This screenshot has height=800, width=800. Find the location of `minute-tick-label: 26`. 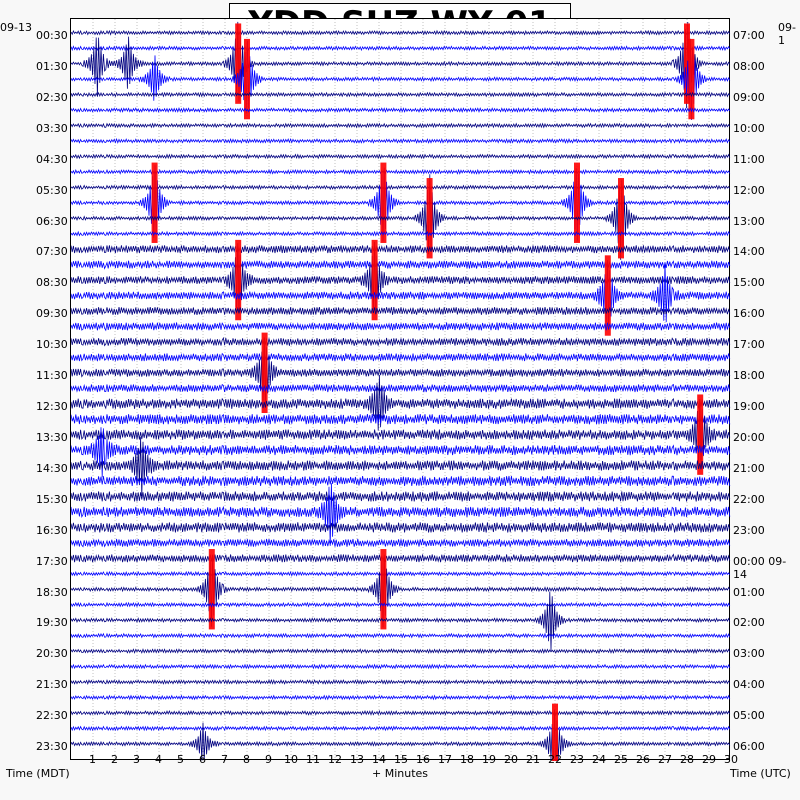

minute-tick-label: 26 is located at coordinates (643, 759).